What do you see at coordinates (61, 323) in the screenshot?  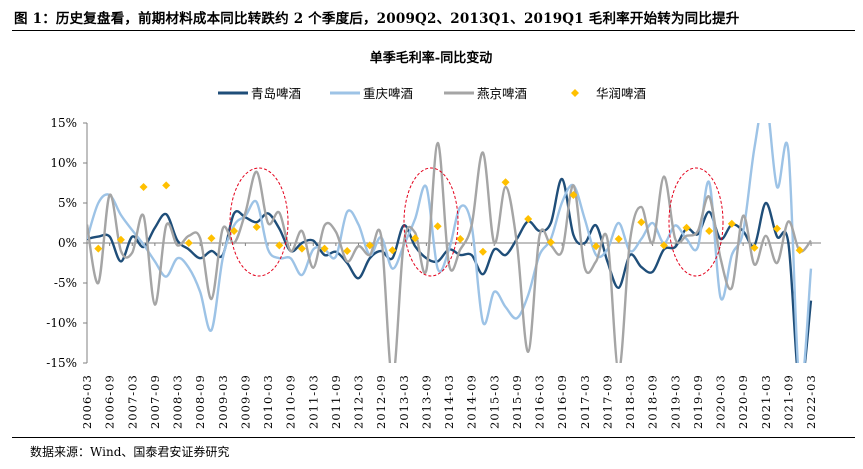 I see `y-tick-label: -10%` at bounding box center [61, 323].